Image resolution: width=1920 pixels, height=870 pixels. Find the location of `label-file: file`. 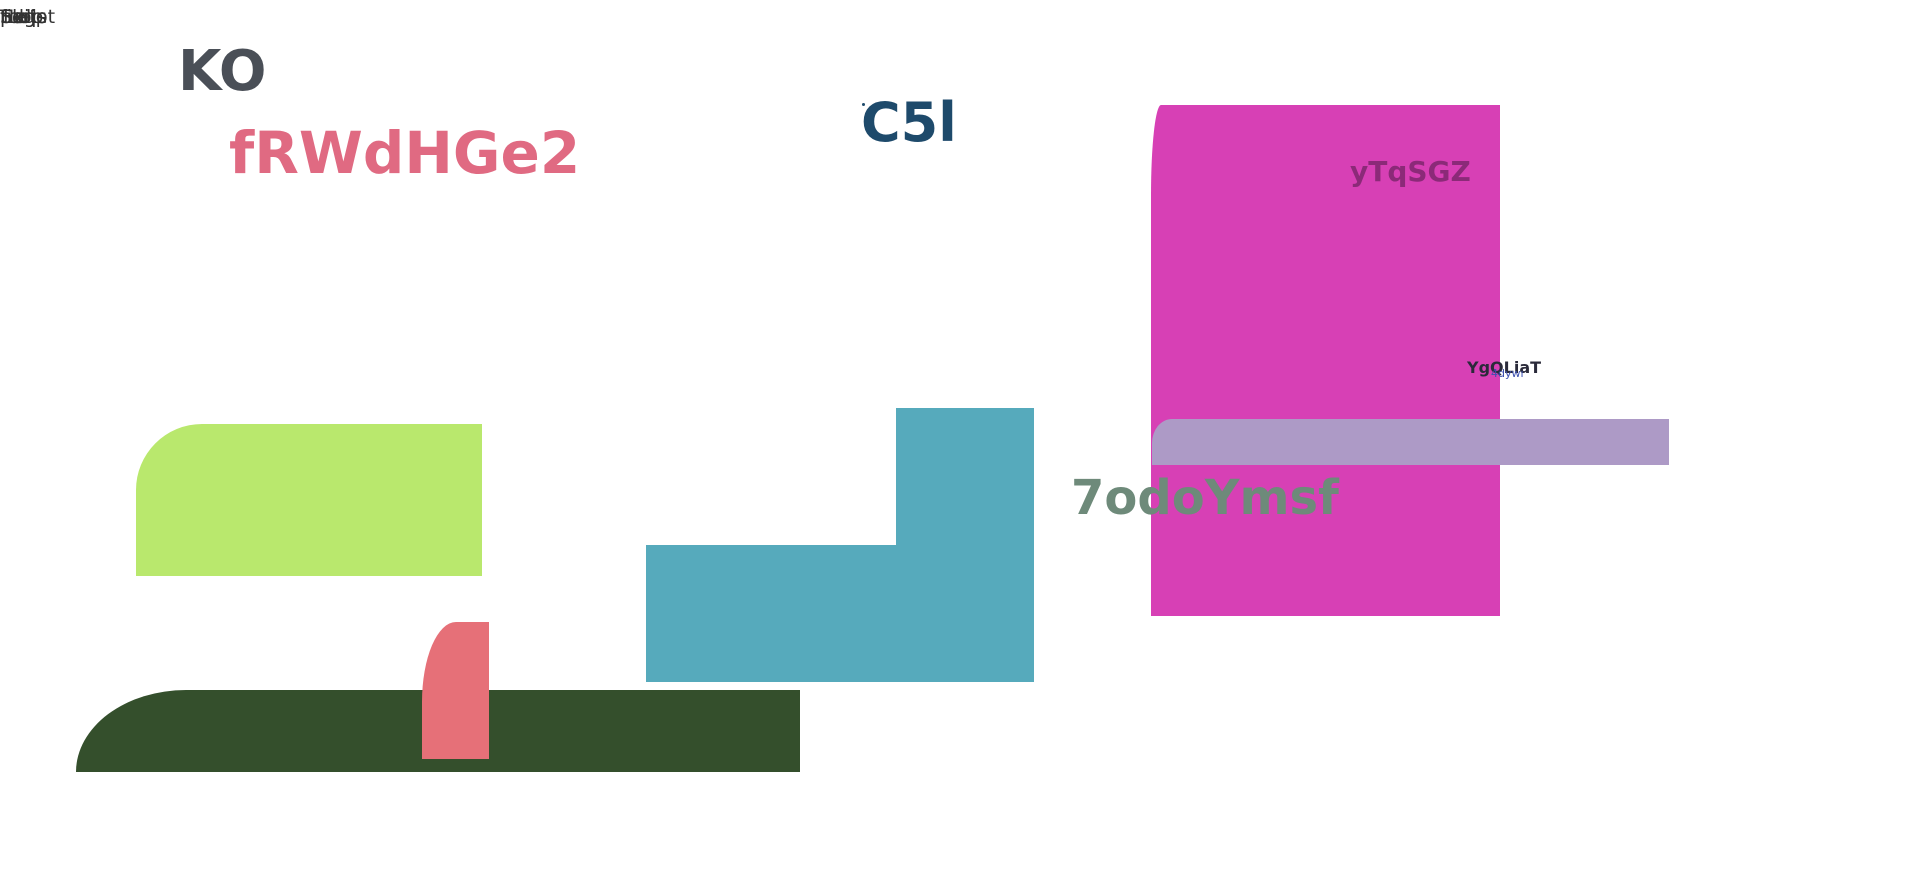

label-file: file is located at coordinates (14, 17).